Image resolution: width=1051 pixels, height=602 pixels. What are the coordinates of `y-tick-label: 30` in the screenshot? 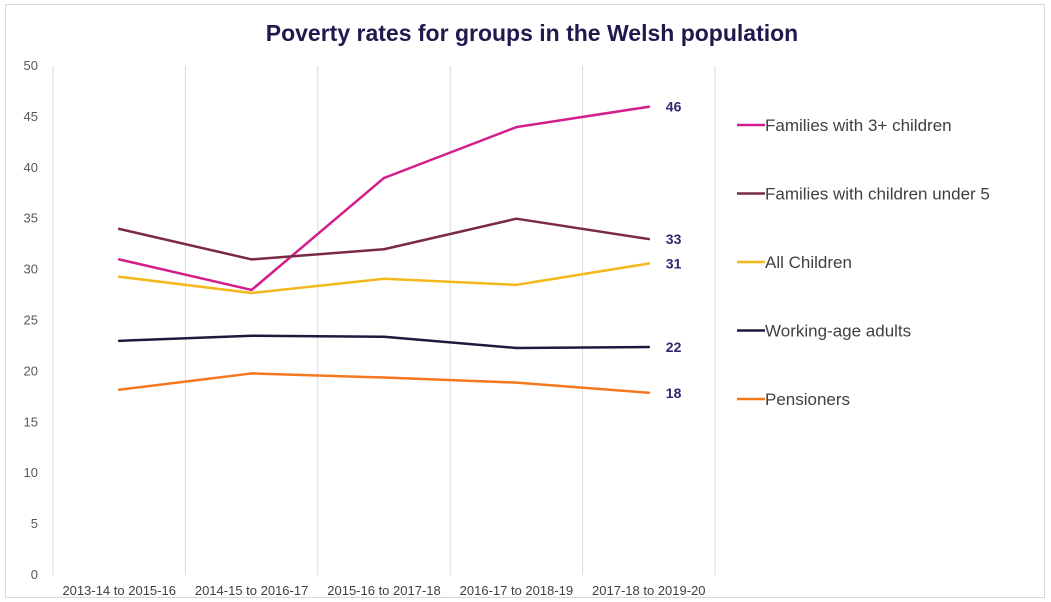 It's located at (31, 269).